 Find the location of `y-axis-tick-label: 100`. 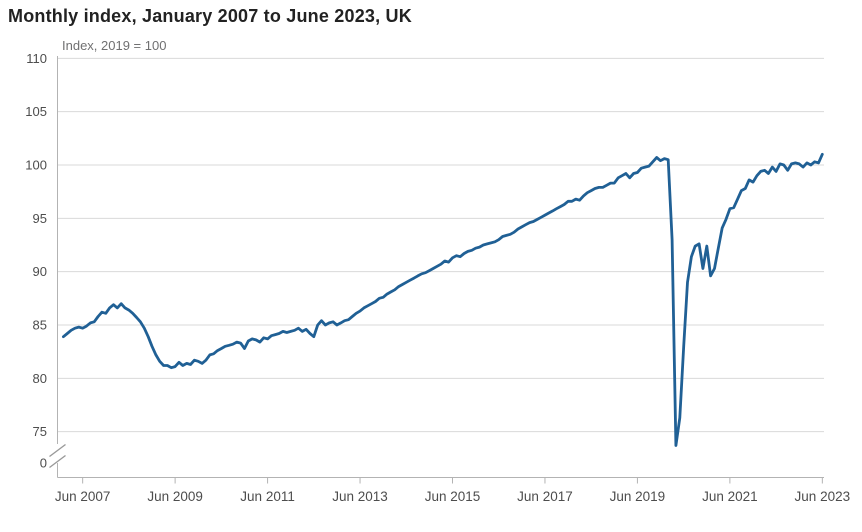

y-axis-tick-label: 100 is located at coordinates (36, 165).